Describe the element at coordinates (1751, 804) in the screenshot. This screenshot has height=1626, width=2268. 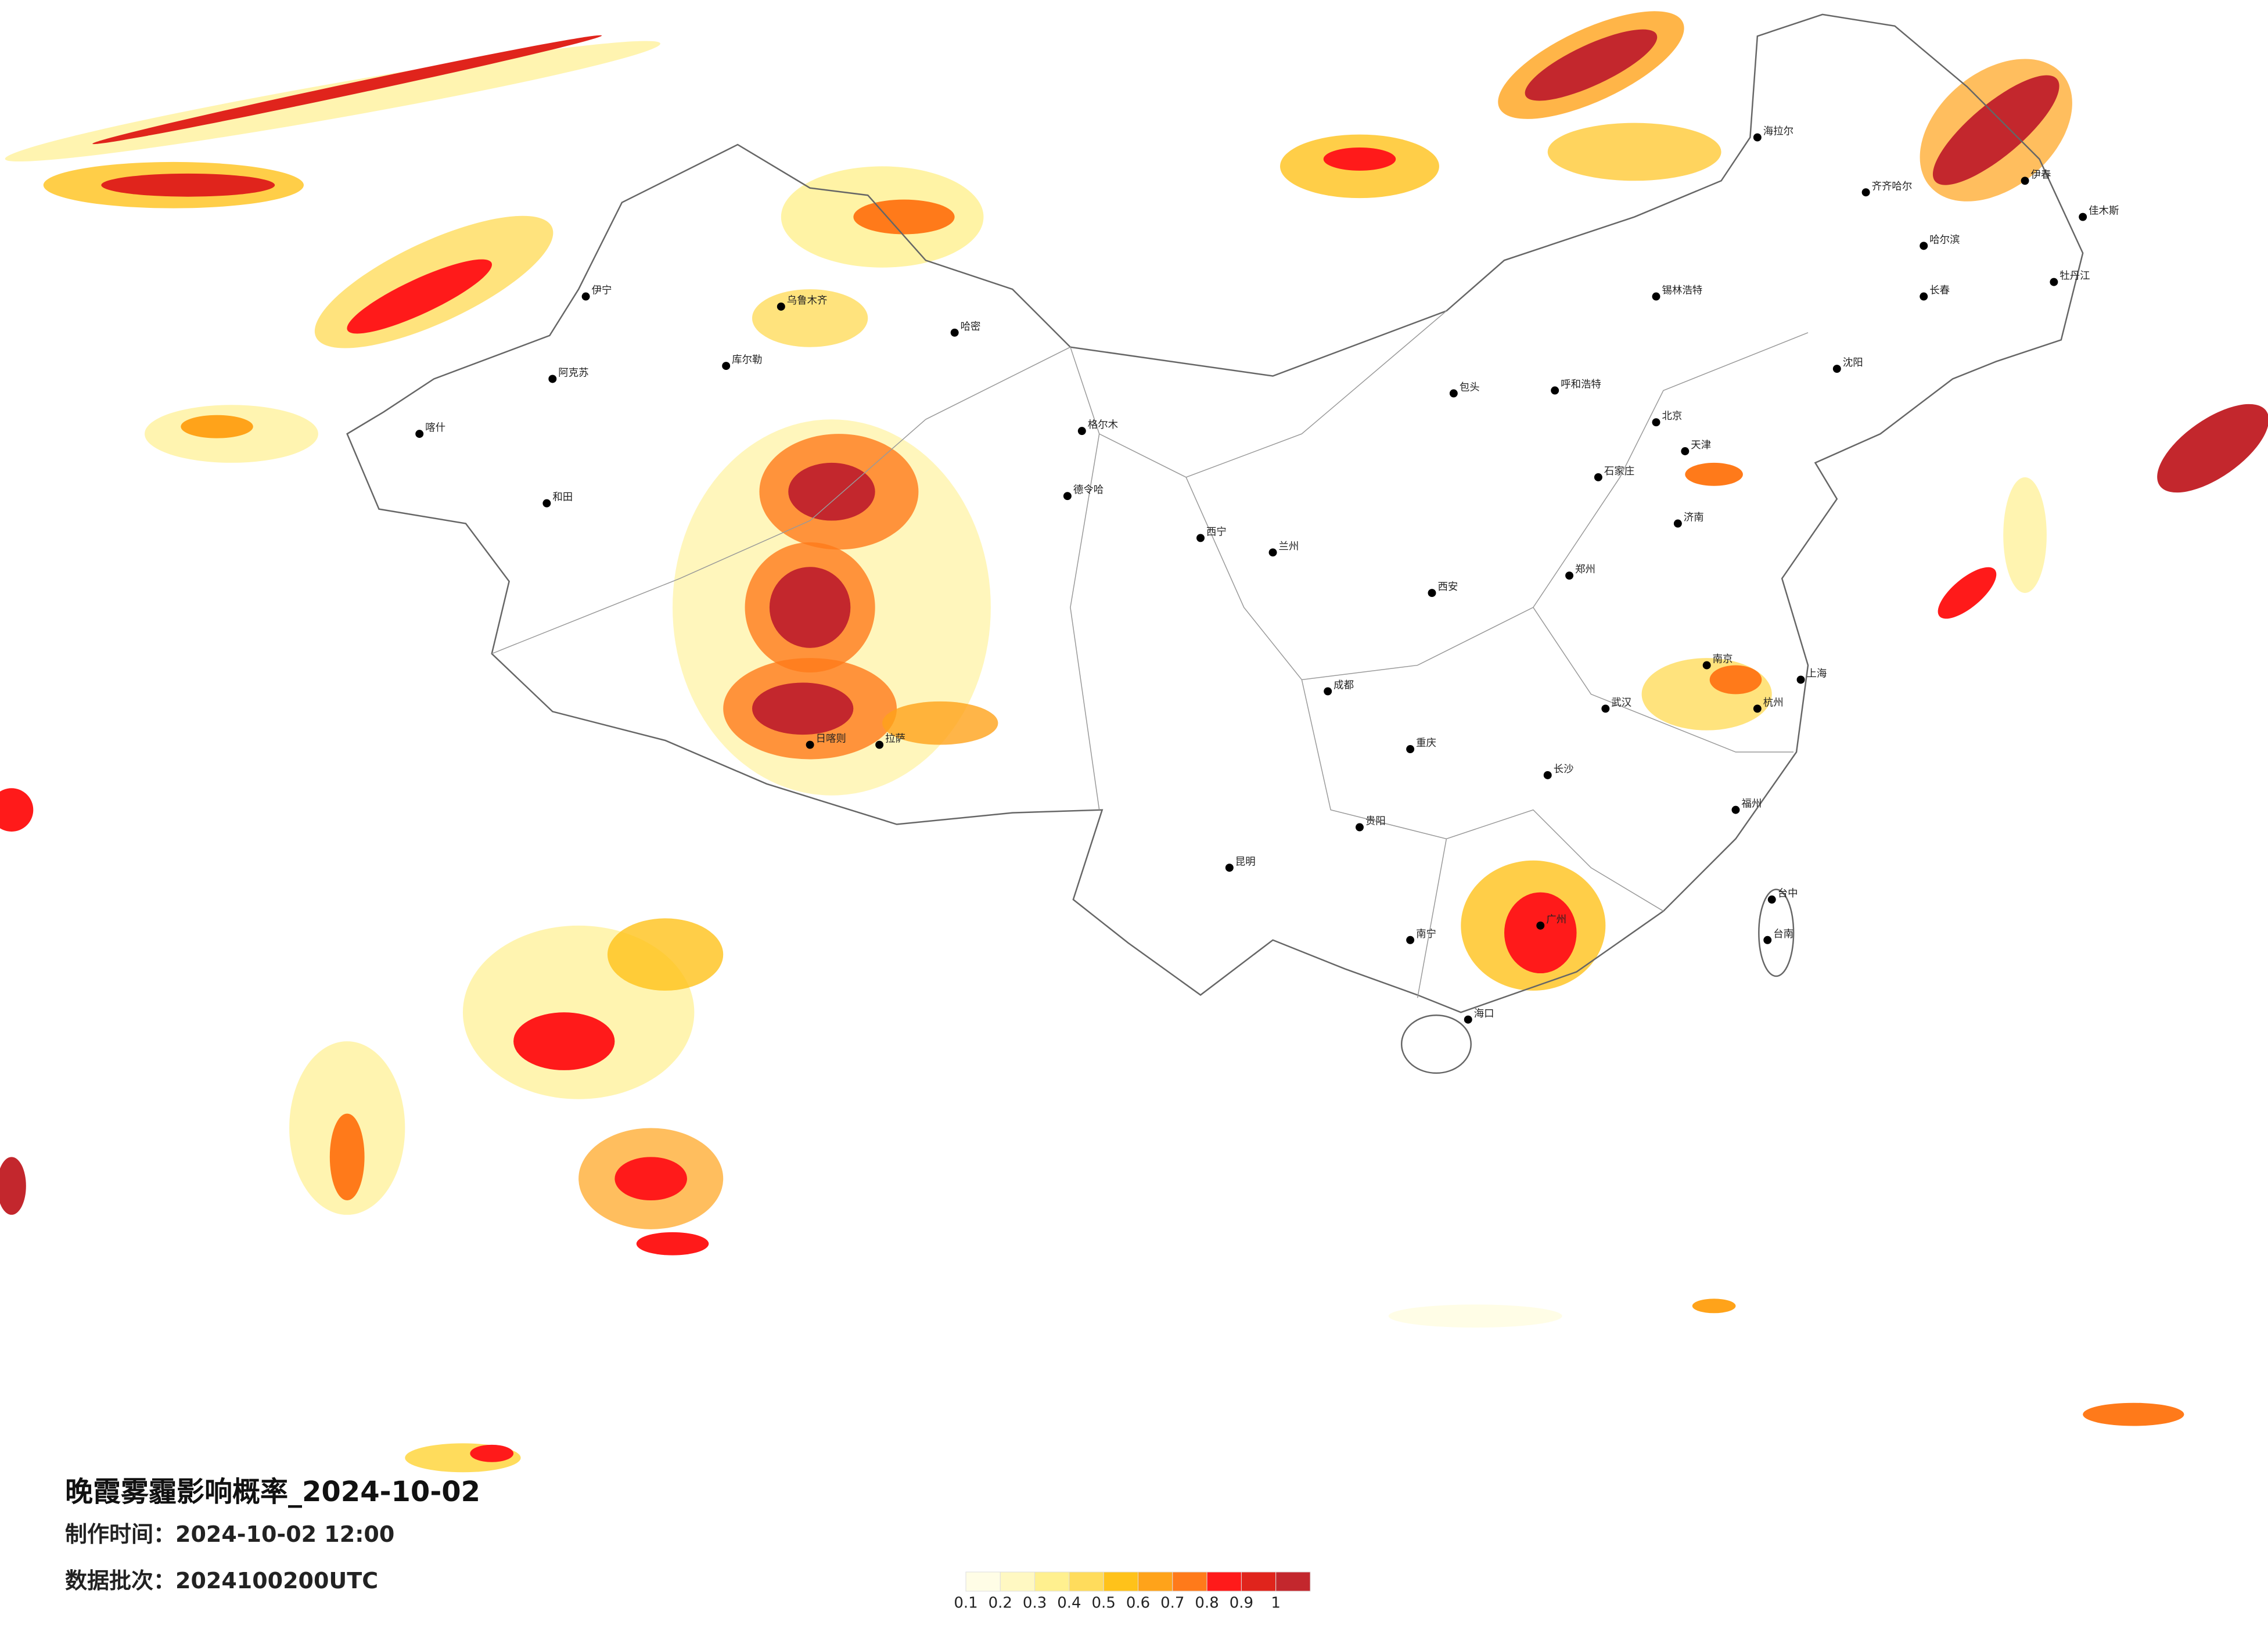
I see `city-label: 福州` at that location.